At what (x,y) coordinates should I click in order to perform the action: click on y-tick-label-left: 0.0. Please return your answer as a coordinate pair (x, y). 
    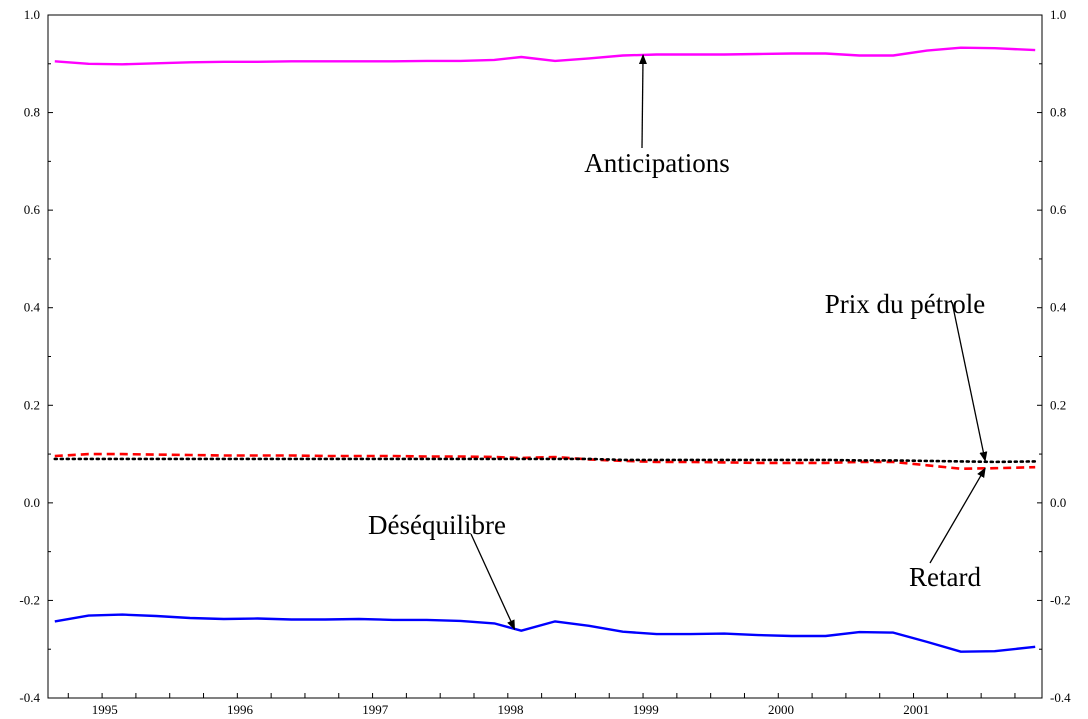
    Looking at the image, I should click on (32, 502).